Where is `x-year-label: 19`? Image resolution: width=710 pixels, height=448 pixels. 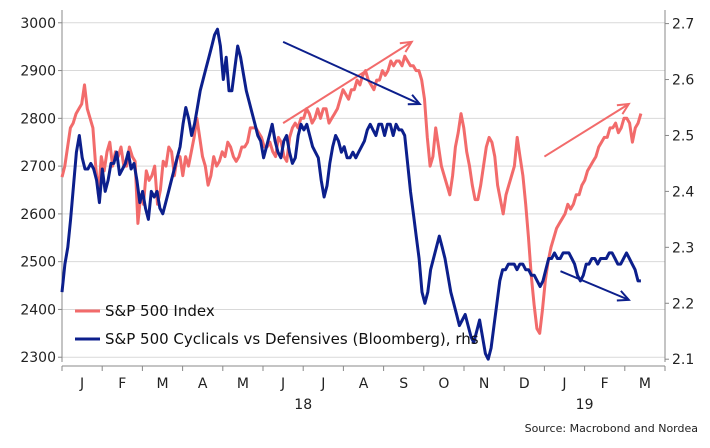 x-year-label: 19 is located at coordinates (585, 405).